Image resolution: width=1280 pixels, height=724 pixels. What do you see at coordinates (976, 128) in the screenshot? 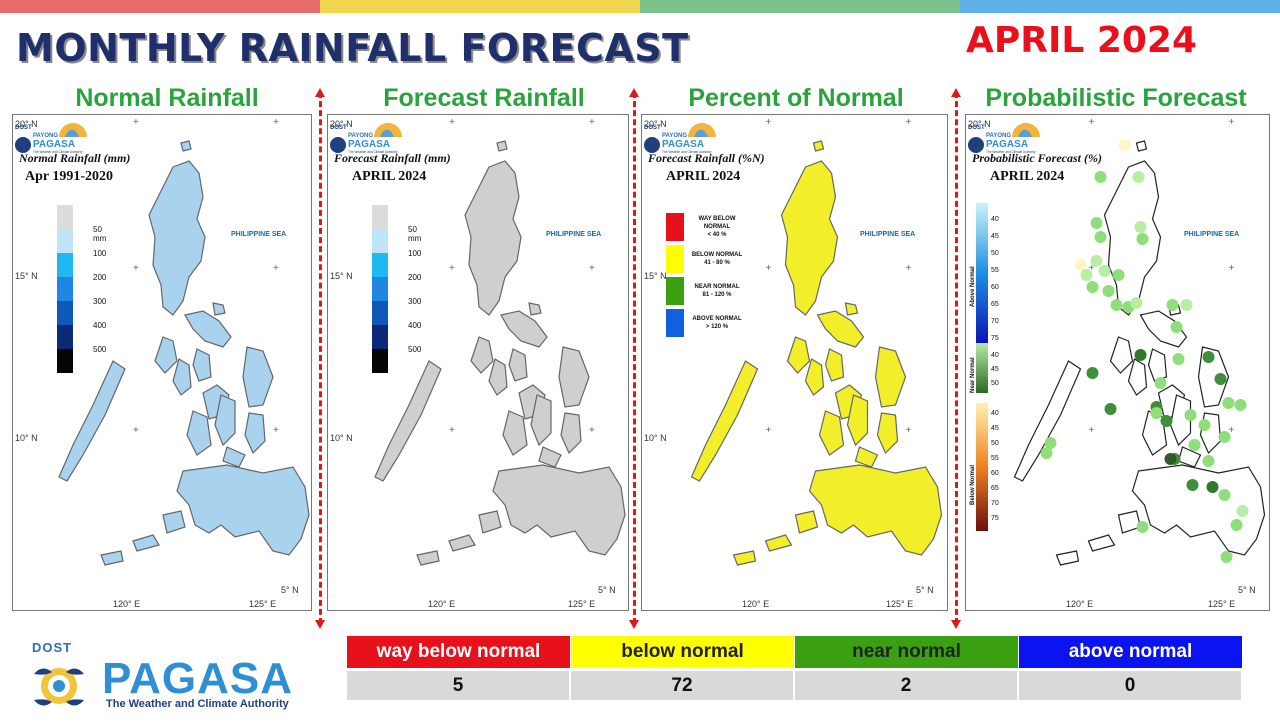
I see `mini-logo-dost: DOST` at bounding box center [976, 128].